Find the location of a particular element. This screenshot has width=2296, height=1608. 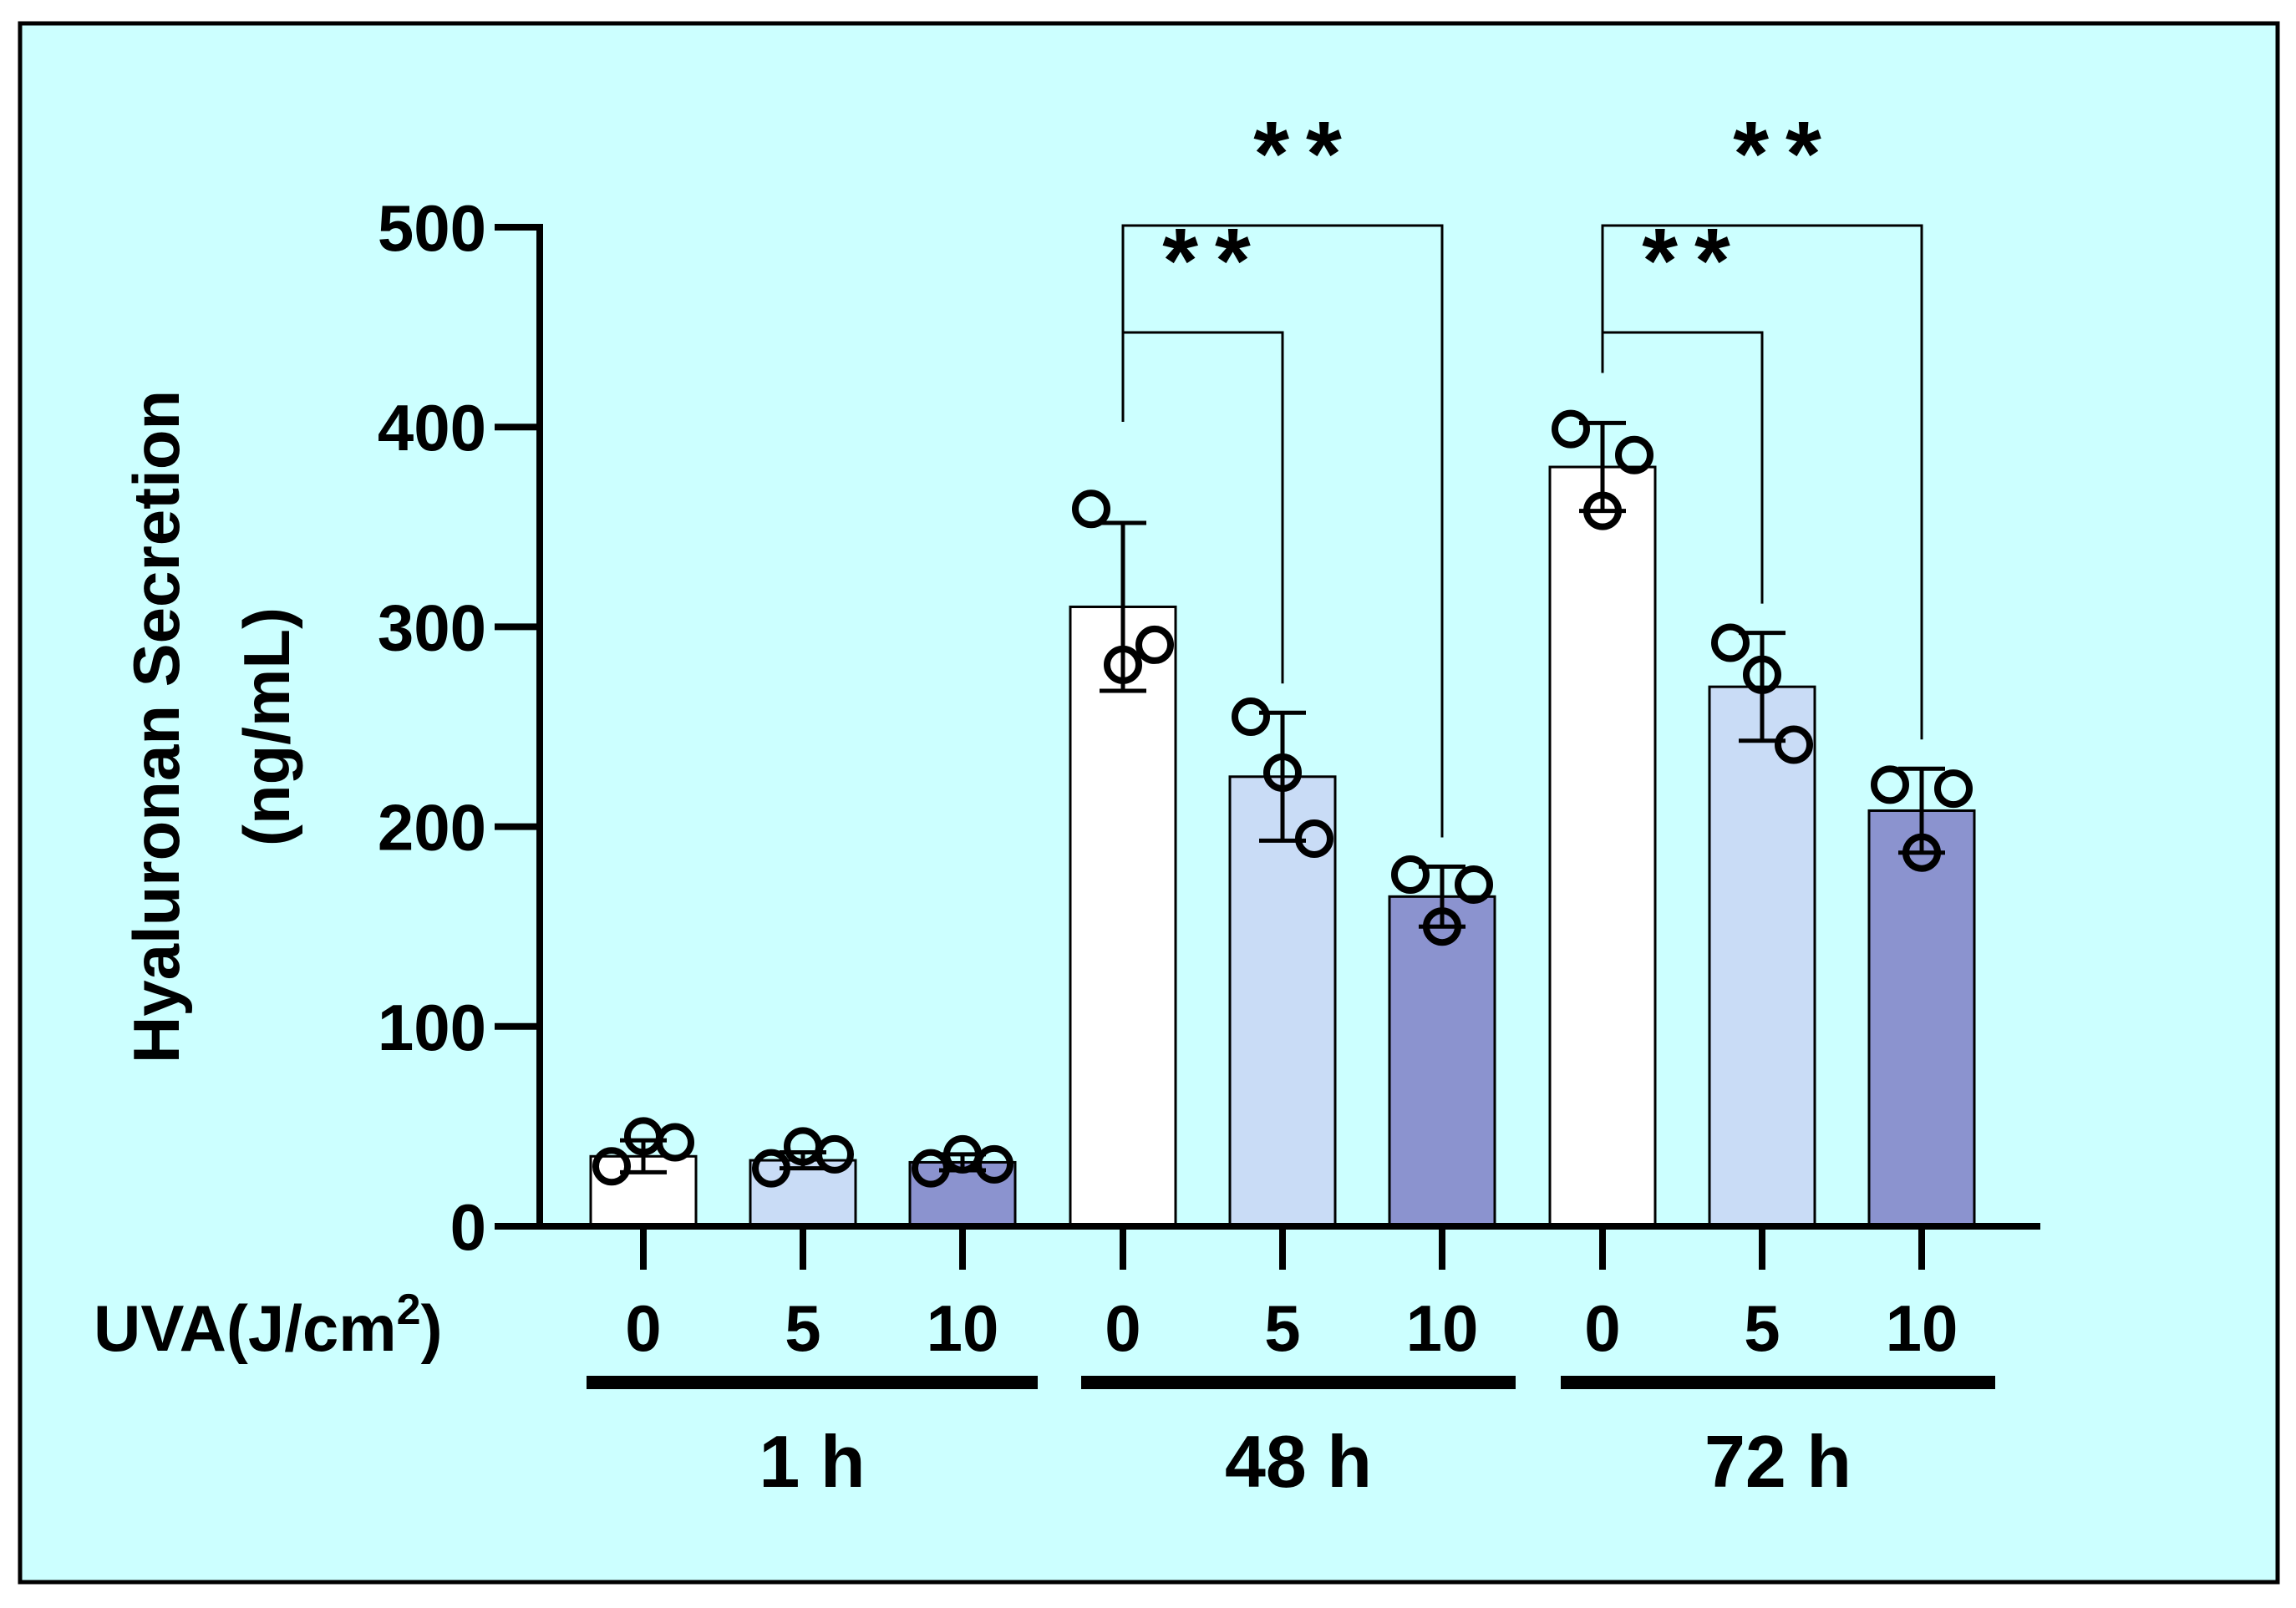

y-tick-label: 100 is located at coordinates (432, 1027).